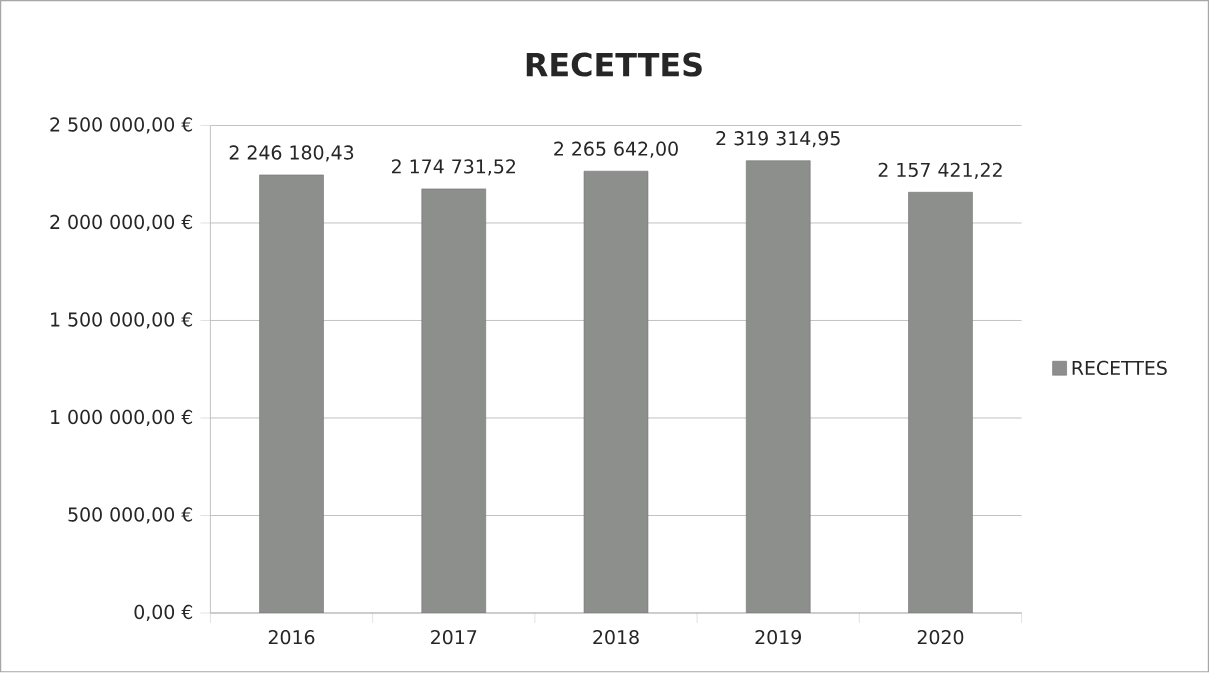 This screenshot has height=673, width=1209. I want to click on x-tick-label: 2018, so click(616, 637).